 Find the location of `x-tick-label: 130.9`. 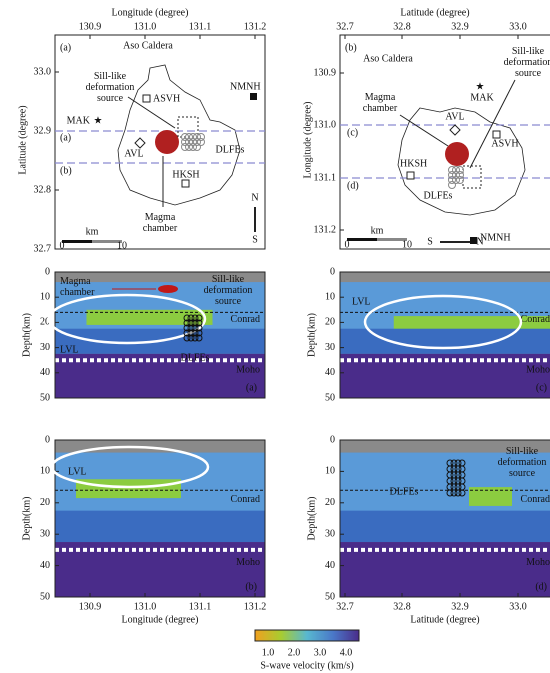

x-tick-label: 130.9 is located at coordinates (90, 26).